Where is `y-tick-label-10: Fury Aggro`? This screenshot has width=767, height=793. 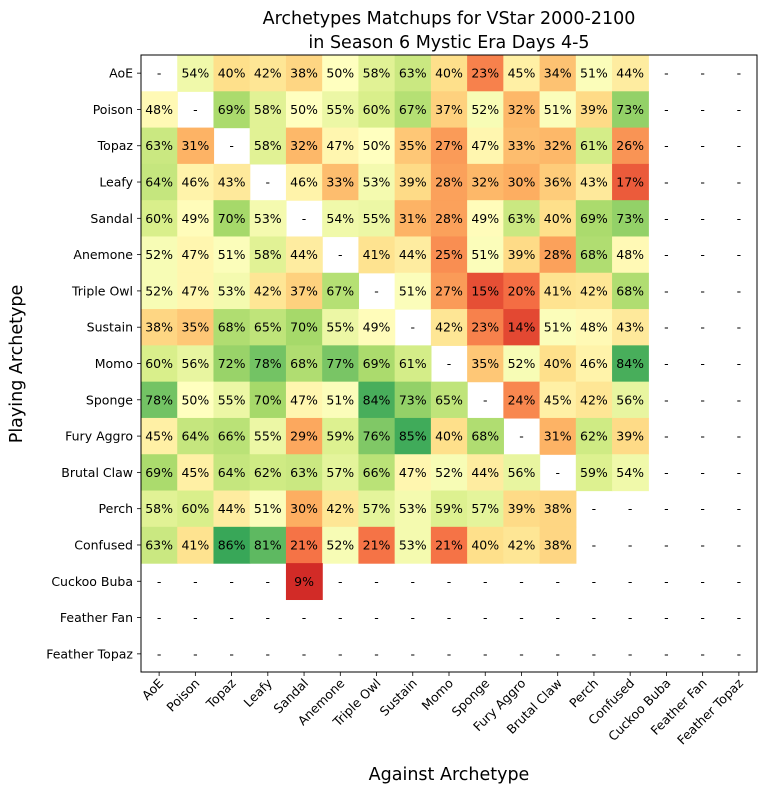
y-tick-label-10: Fury Aggro is located at coordinates (99, 436).